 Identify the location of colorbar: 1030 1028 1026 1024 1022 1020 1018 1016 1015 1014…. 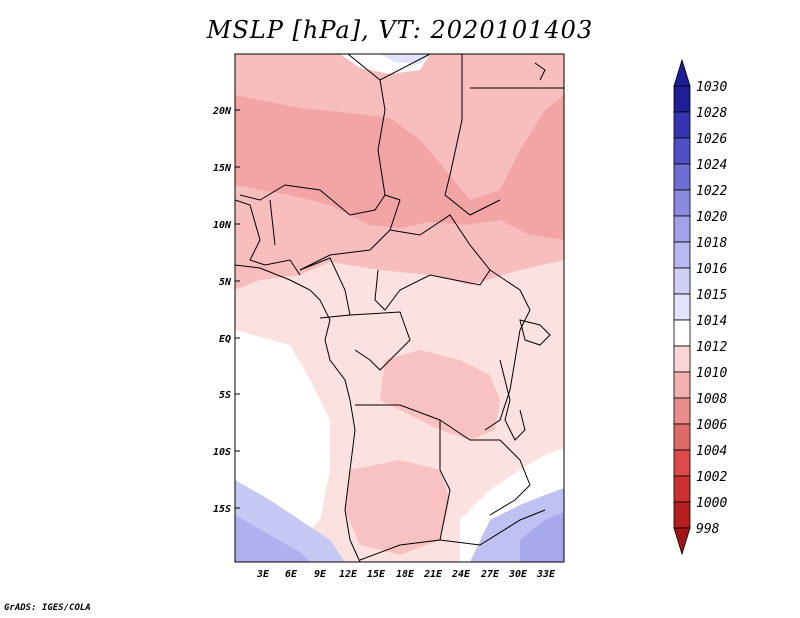
(700, 307).